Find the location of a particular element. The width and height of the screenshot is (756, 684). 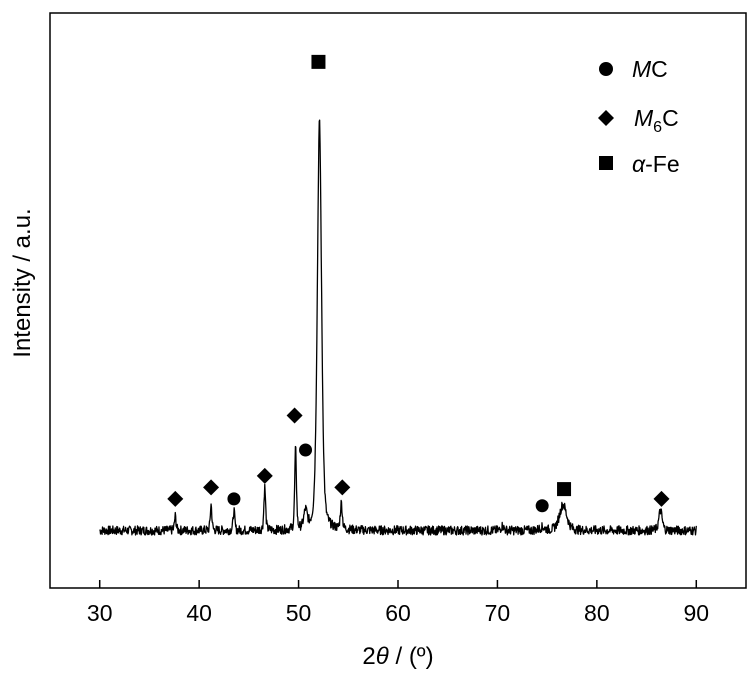

x-tick-label: 30 is located at coordinates (100, 613).